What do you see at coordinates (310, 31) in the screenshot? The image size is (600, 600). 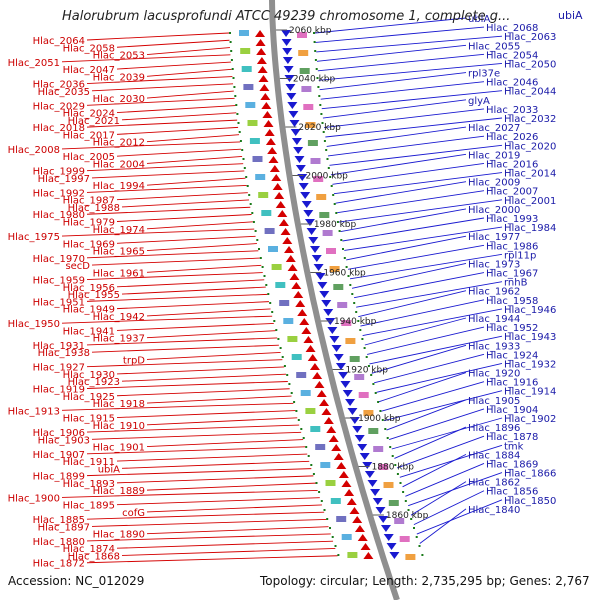 I see `kbp-tick-label: 2060 kbp` at bounding box center [310, 31].